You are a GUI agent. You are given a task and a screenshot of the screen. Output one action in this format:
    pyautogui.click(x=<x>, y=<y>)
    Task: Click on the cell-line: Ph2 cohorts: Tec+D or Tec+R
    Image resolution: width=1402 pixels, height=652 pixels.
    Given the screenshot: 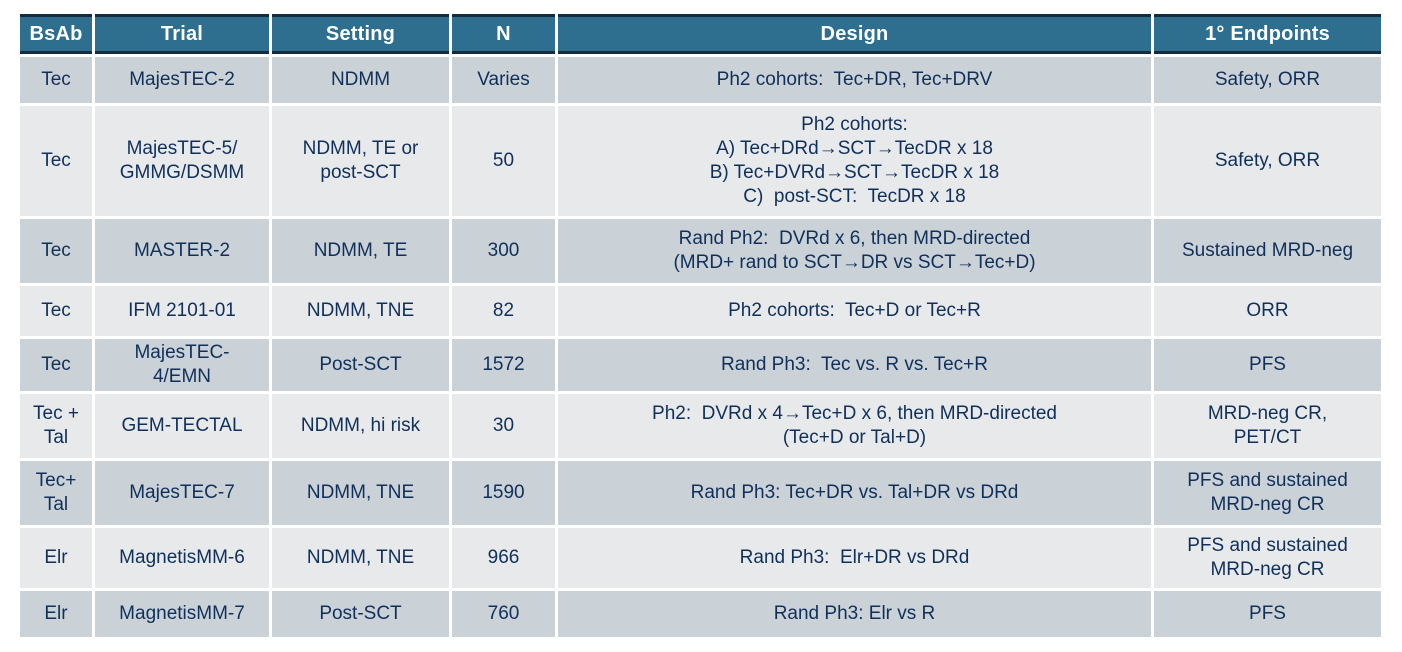 What is the action you would take?
    pyautogui.click(x=854, y=310)
    